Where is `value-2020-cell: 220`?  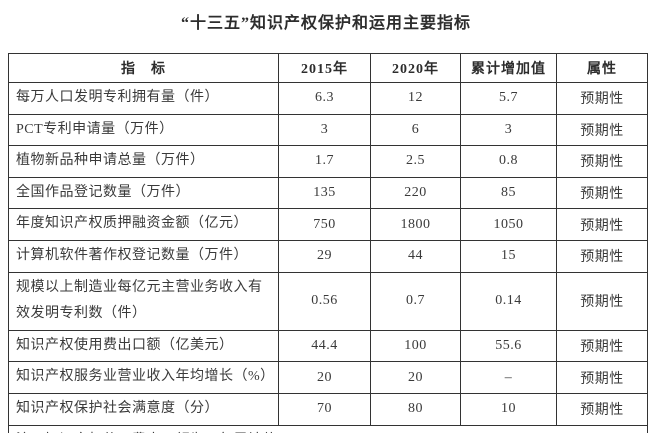 value-2020-cell: 220 is located at coordinates (415, 193).